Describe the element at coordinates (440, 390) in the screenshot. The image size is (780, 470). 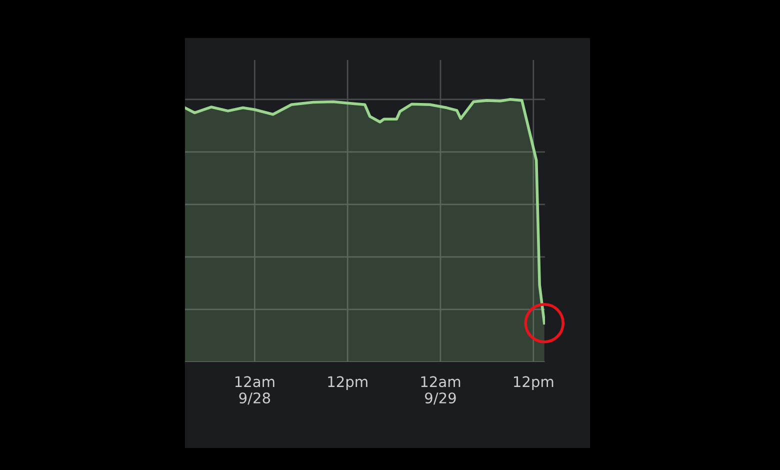
I see `x-tick-label: 12am 9/29` at that location.